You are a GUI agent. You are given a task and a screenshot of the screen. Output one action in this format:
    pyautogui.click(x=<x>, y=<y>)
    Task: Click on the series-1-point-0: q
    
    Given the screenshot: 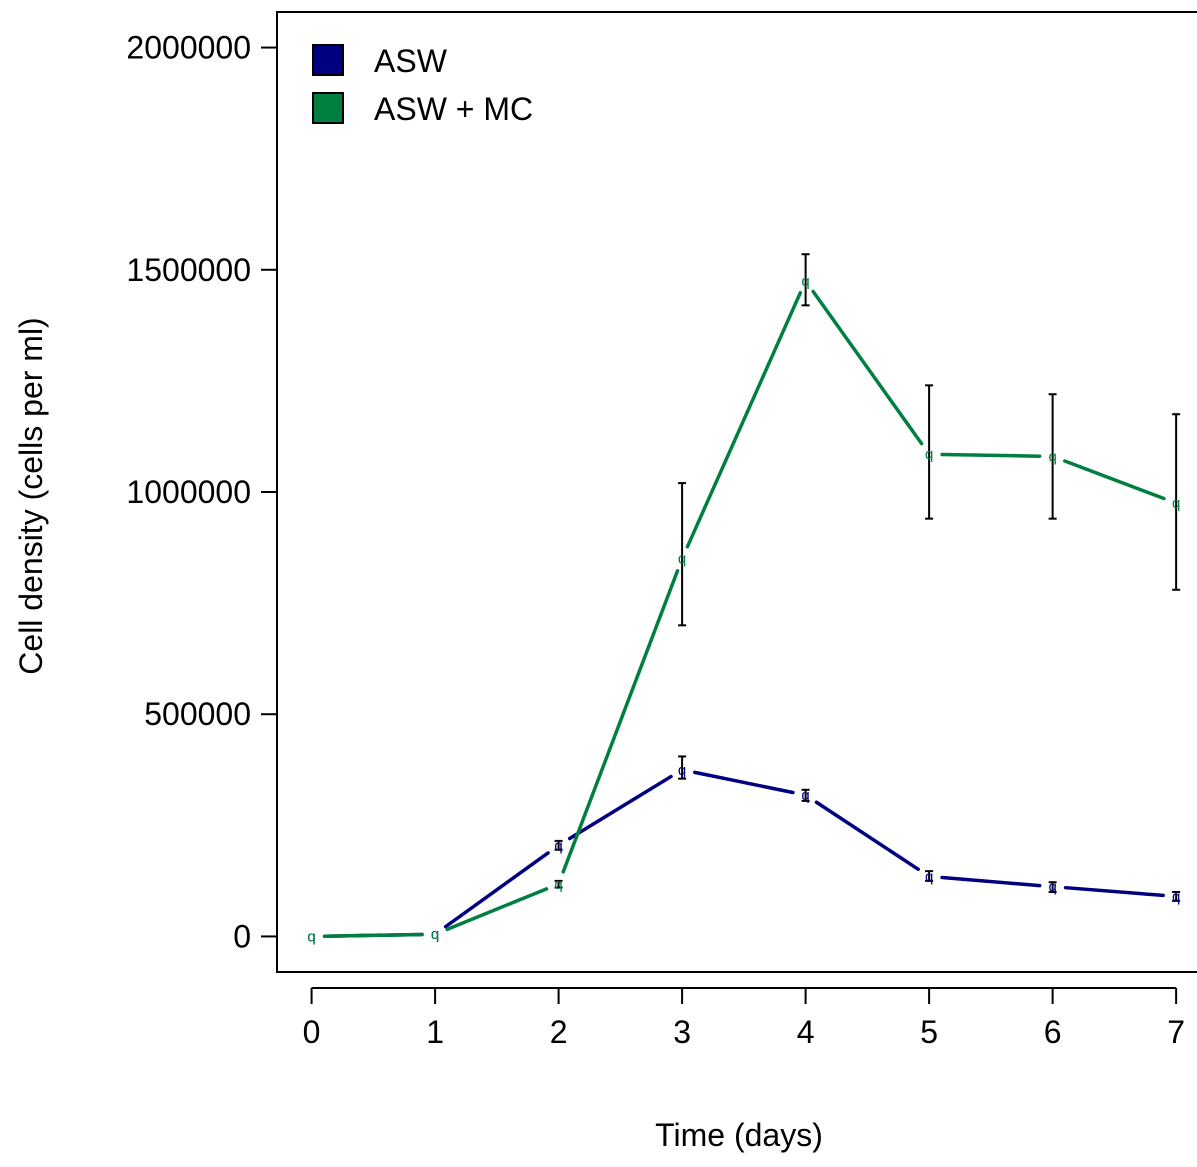 What is the action you would take?
    pyautogui.click(x=311, y=936)
    